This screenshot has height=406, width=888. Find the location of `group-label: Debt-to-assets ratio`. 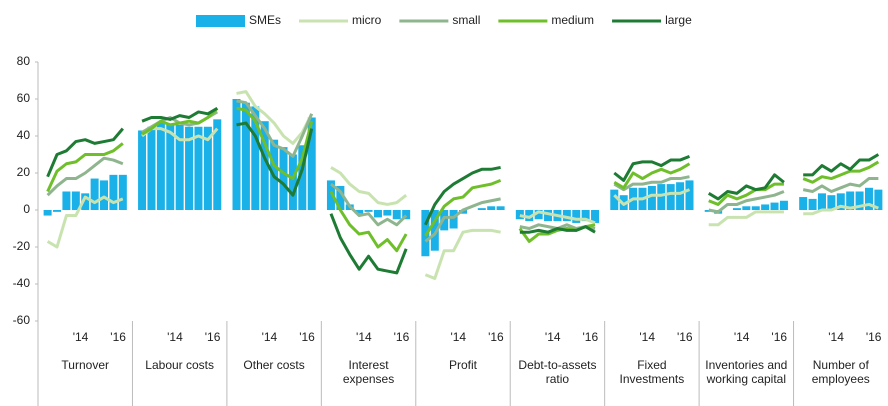

group-label: Debt-to-assets ratio is located at coordinates (557, 372).